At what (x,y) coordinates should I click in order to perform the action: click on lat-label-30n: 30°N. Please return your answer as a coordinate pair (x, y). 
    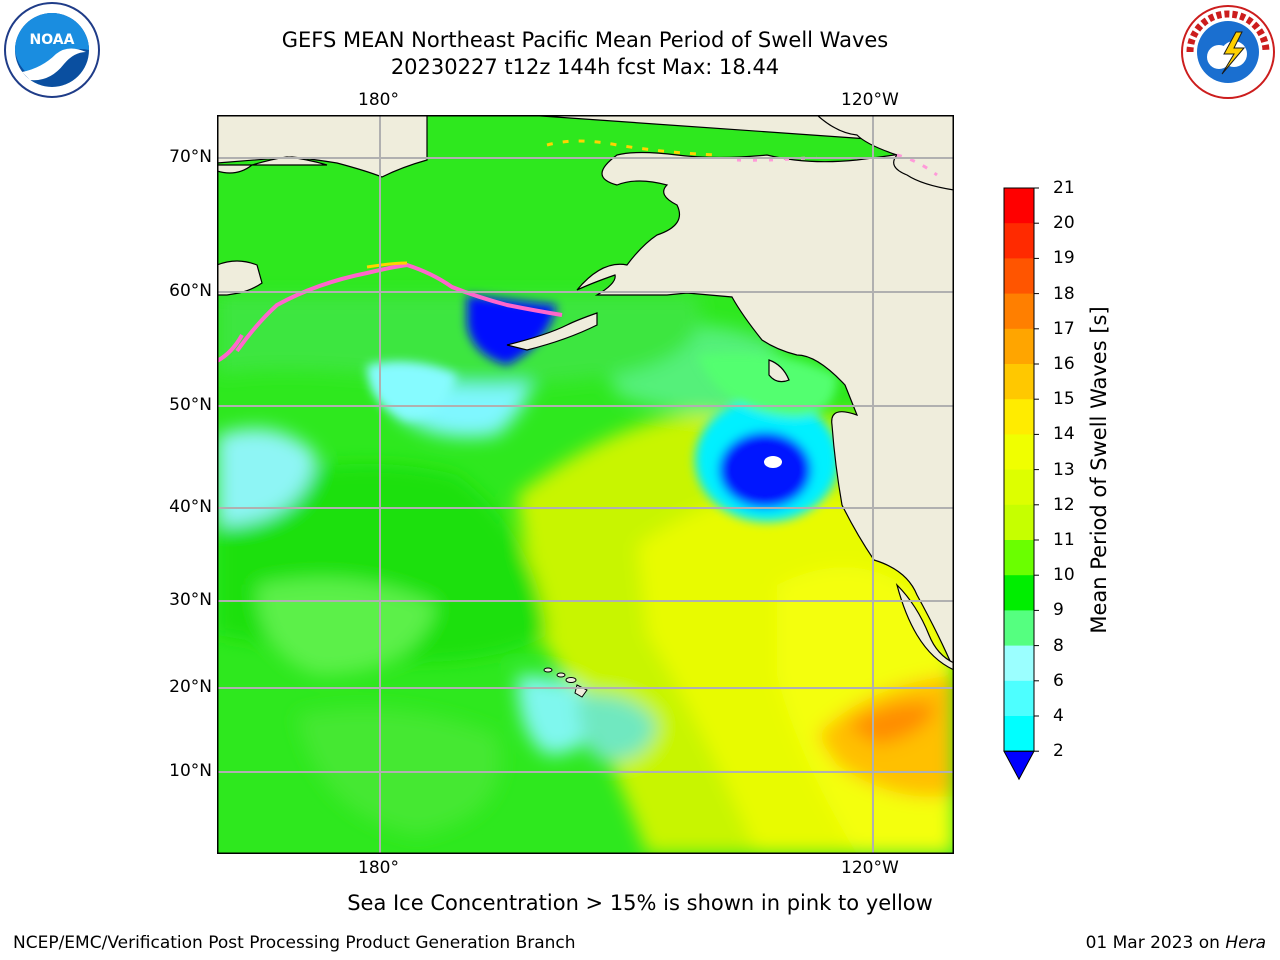
    Looking at the image, I should click on (190, 600).